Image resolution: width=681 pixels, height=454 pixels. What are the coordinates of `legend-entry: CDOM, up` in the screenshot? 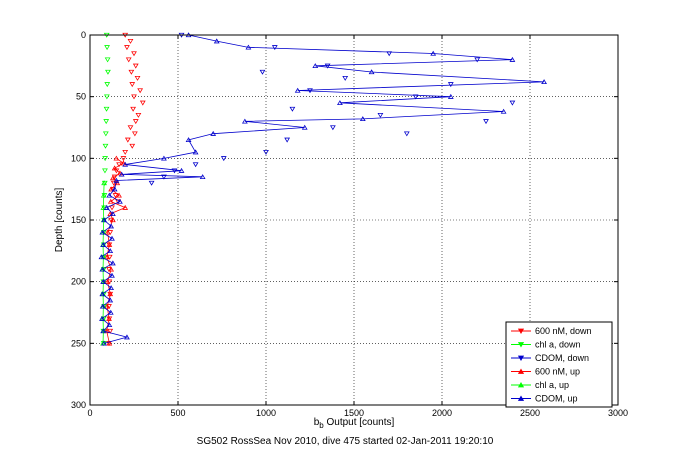 It's located at (544, 399).